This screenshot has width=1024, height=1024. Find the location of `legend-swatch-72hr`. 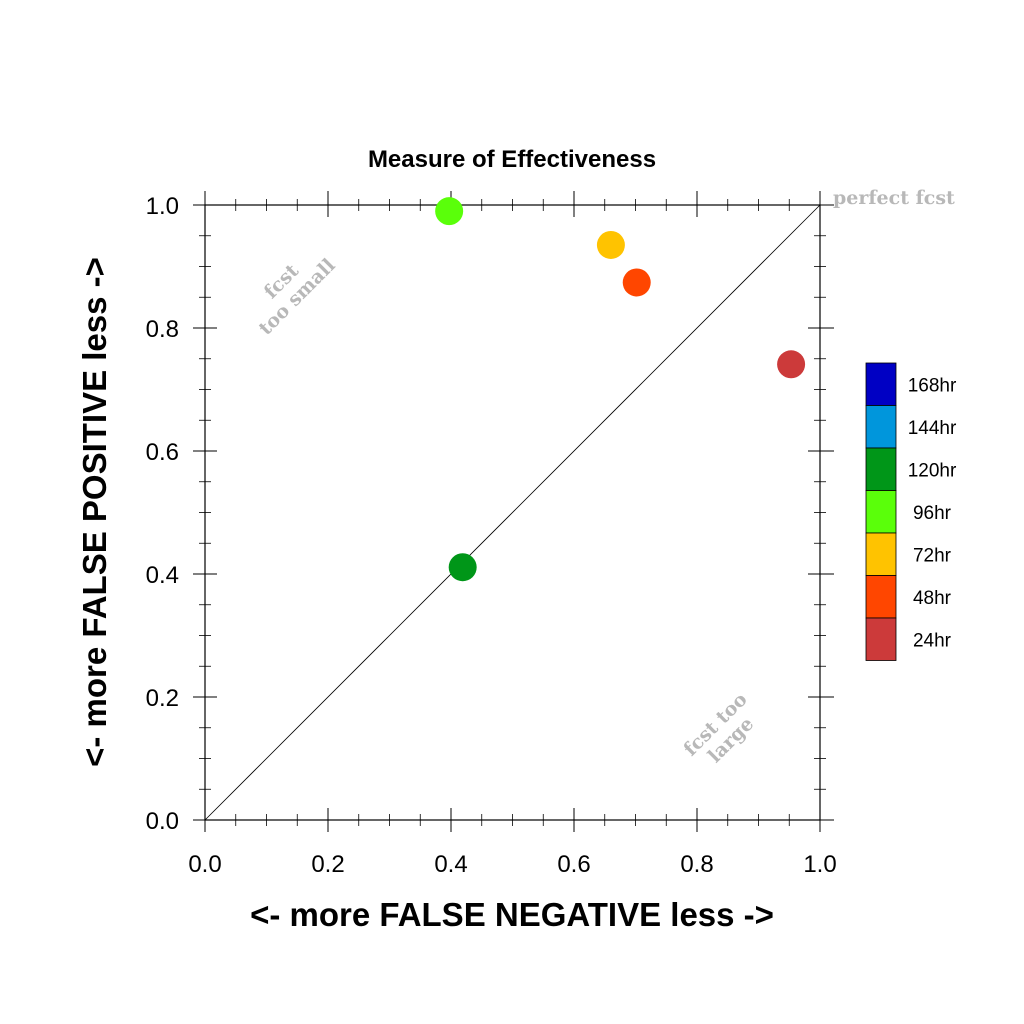

legend-swatch-72hr is located at coordinates (881, 554).